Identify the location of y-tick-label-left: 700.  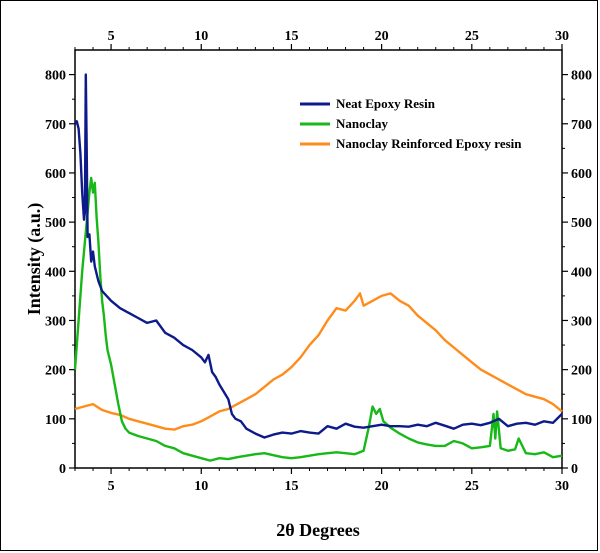
(55, 125).